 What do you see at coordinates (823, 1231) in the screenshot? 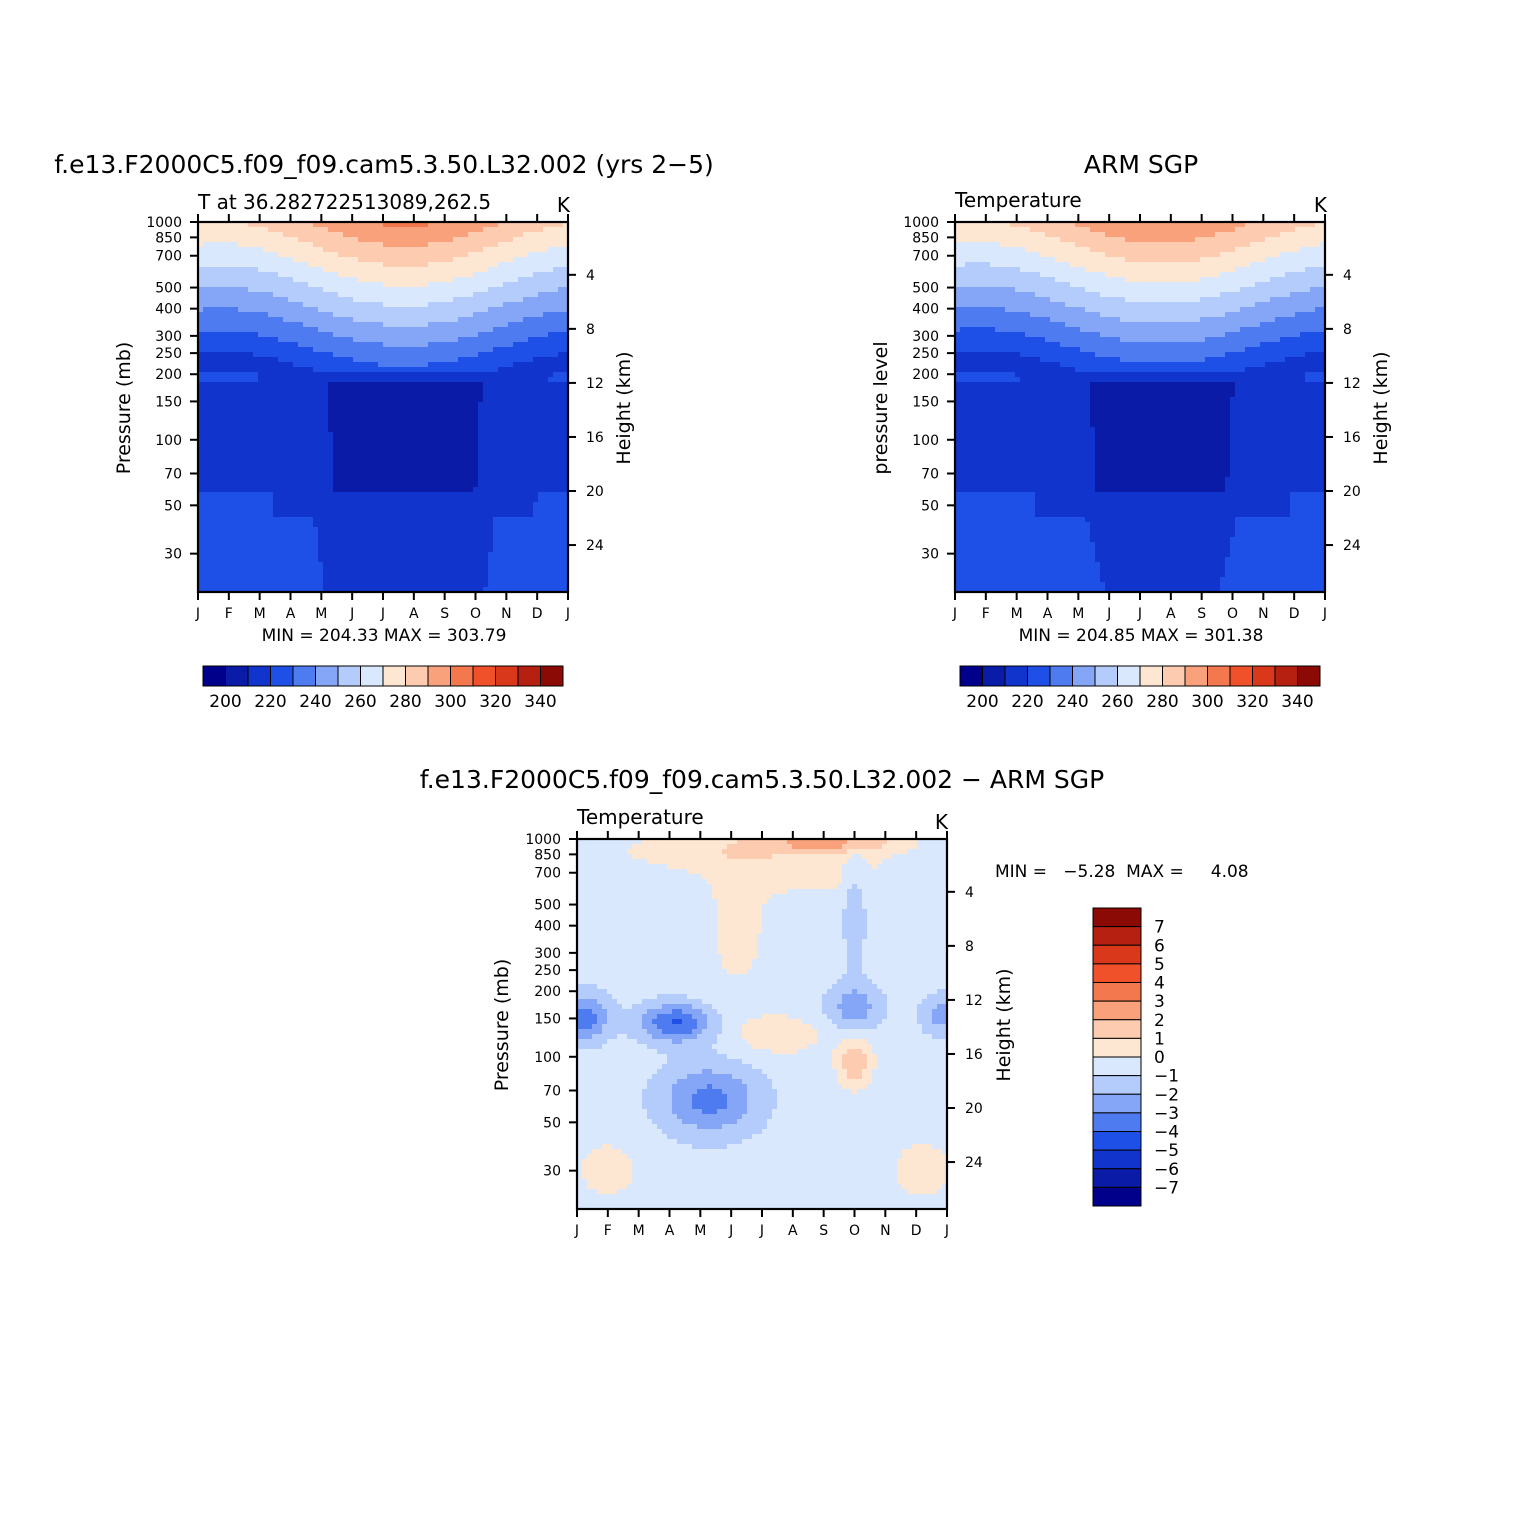
I see `panel3-xtick-label: S` at bounding box center [823, 1231].